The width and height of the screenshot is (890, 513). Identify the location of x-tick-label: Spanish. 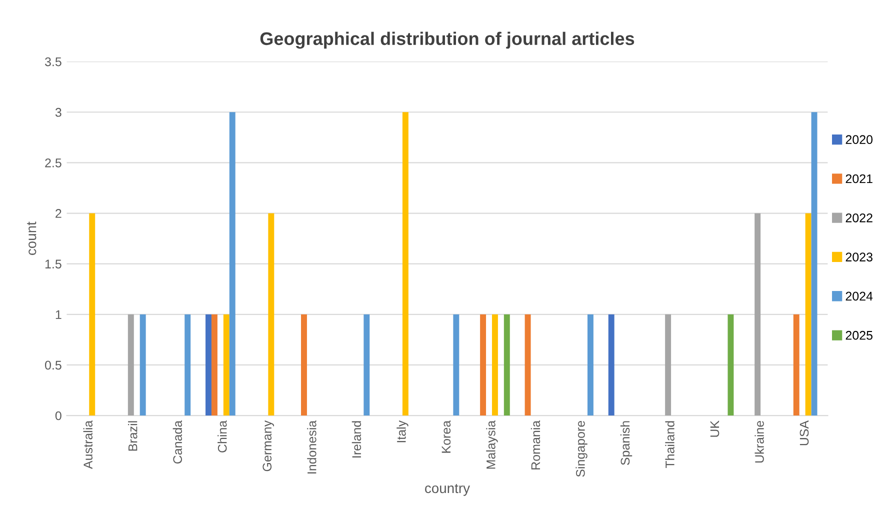
(626, 443).